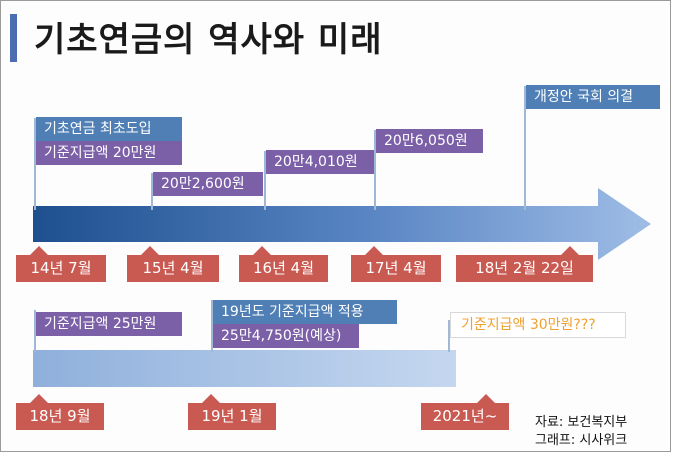  I want to click on date-2021: 2021년~, so click(465, 412).